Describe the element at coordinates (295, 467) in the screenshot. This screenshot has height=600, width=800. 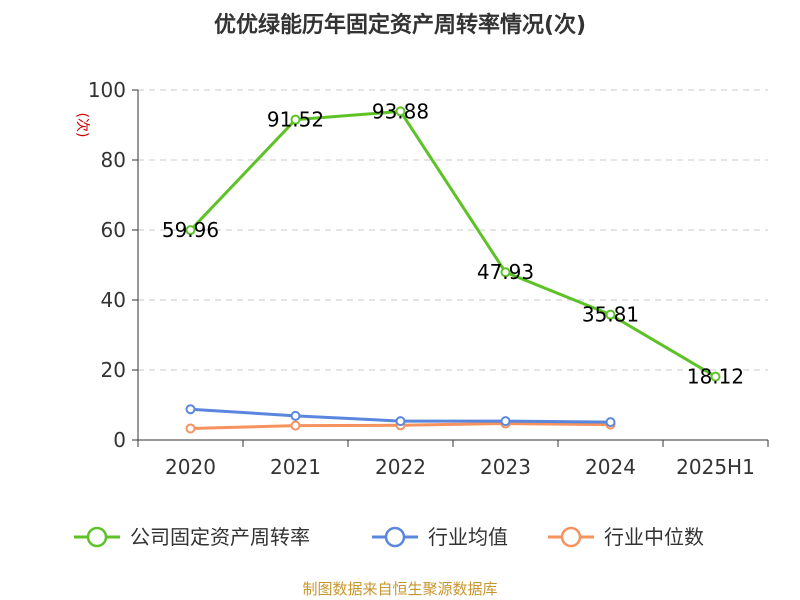
I see `x-tick-label: 2021` at that location.